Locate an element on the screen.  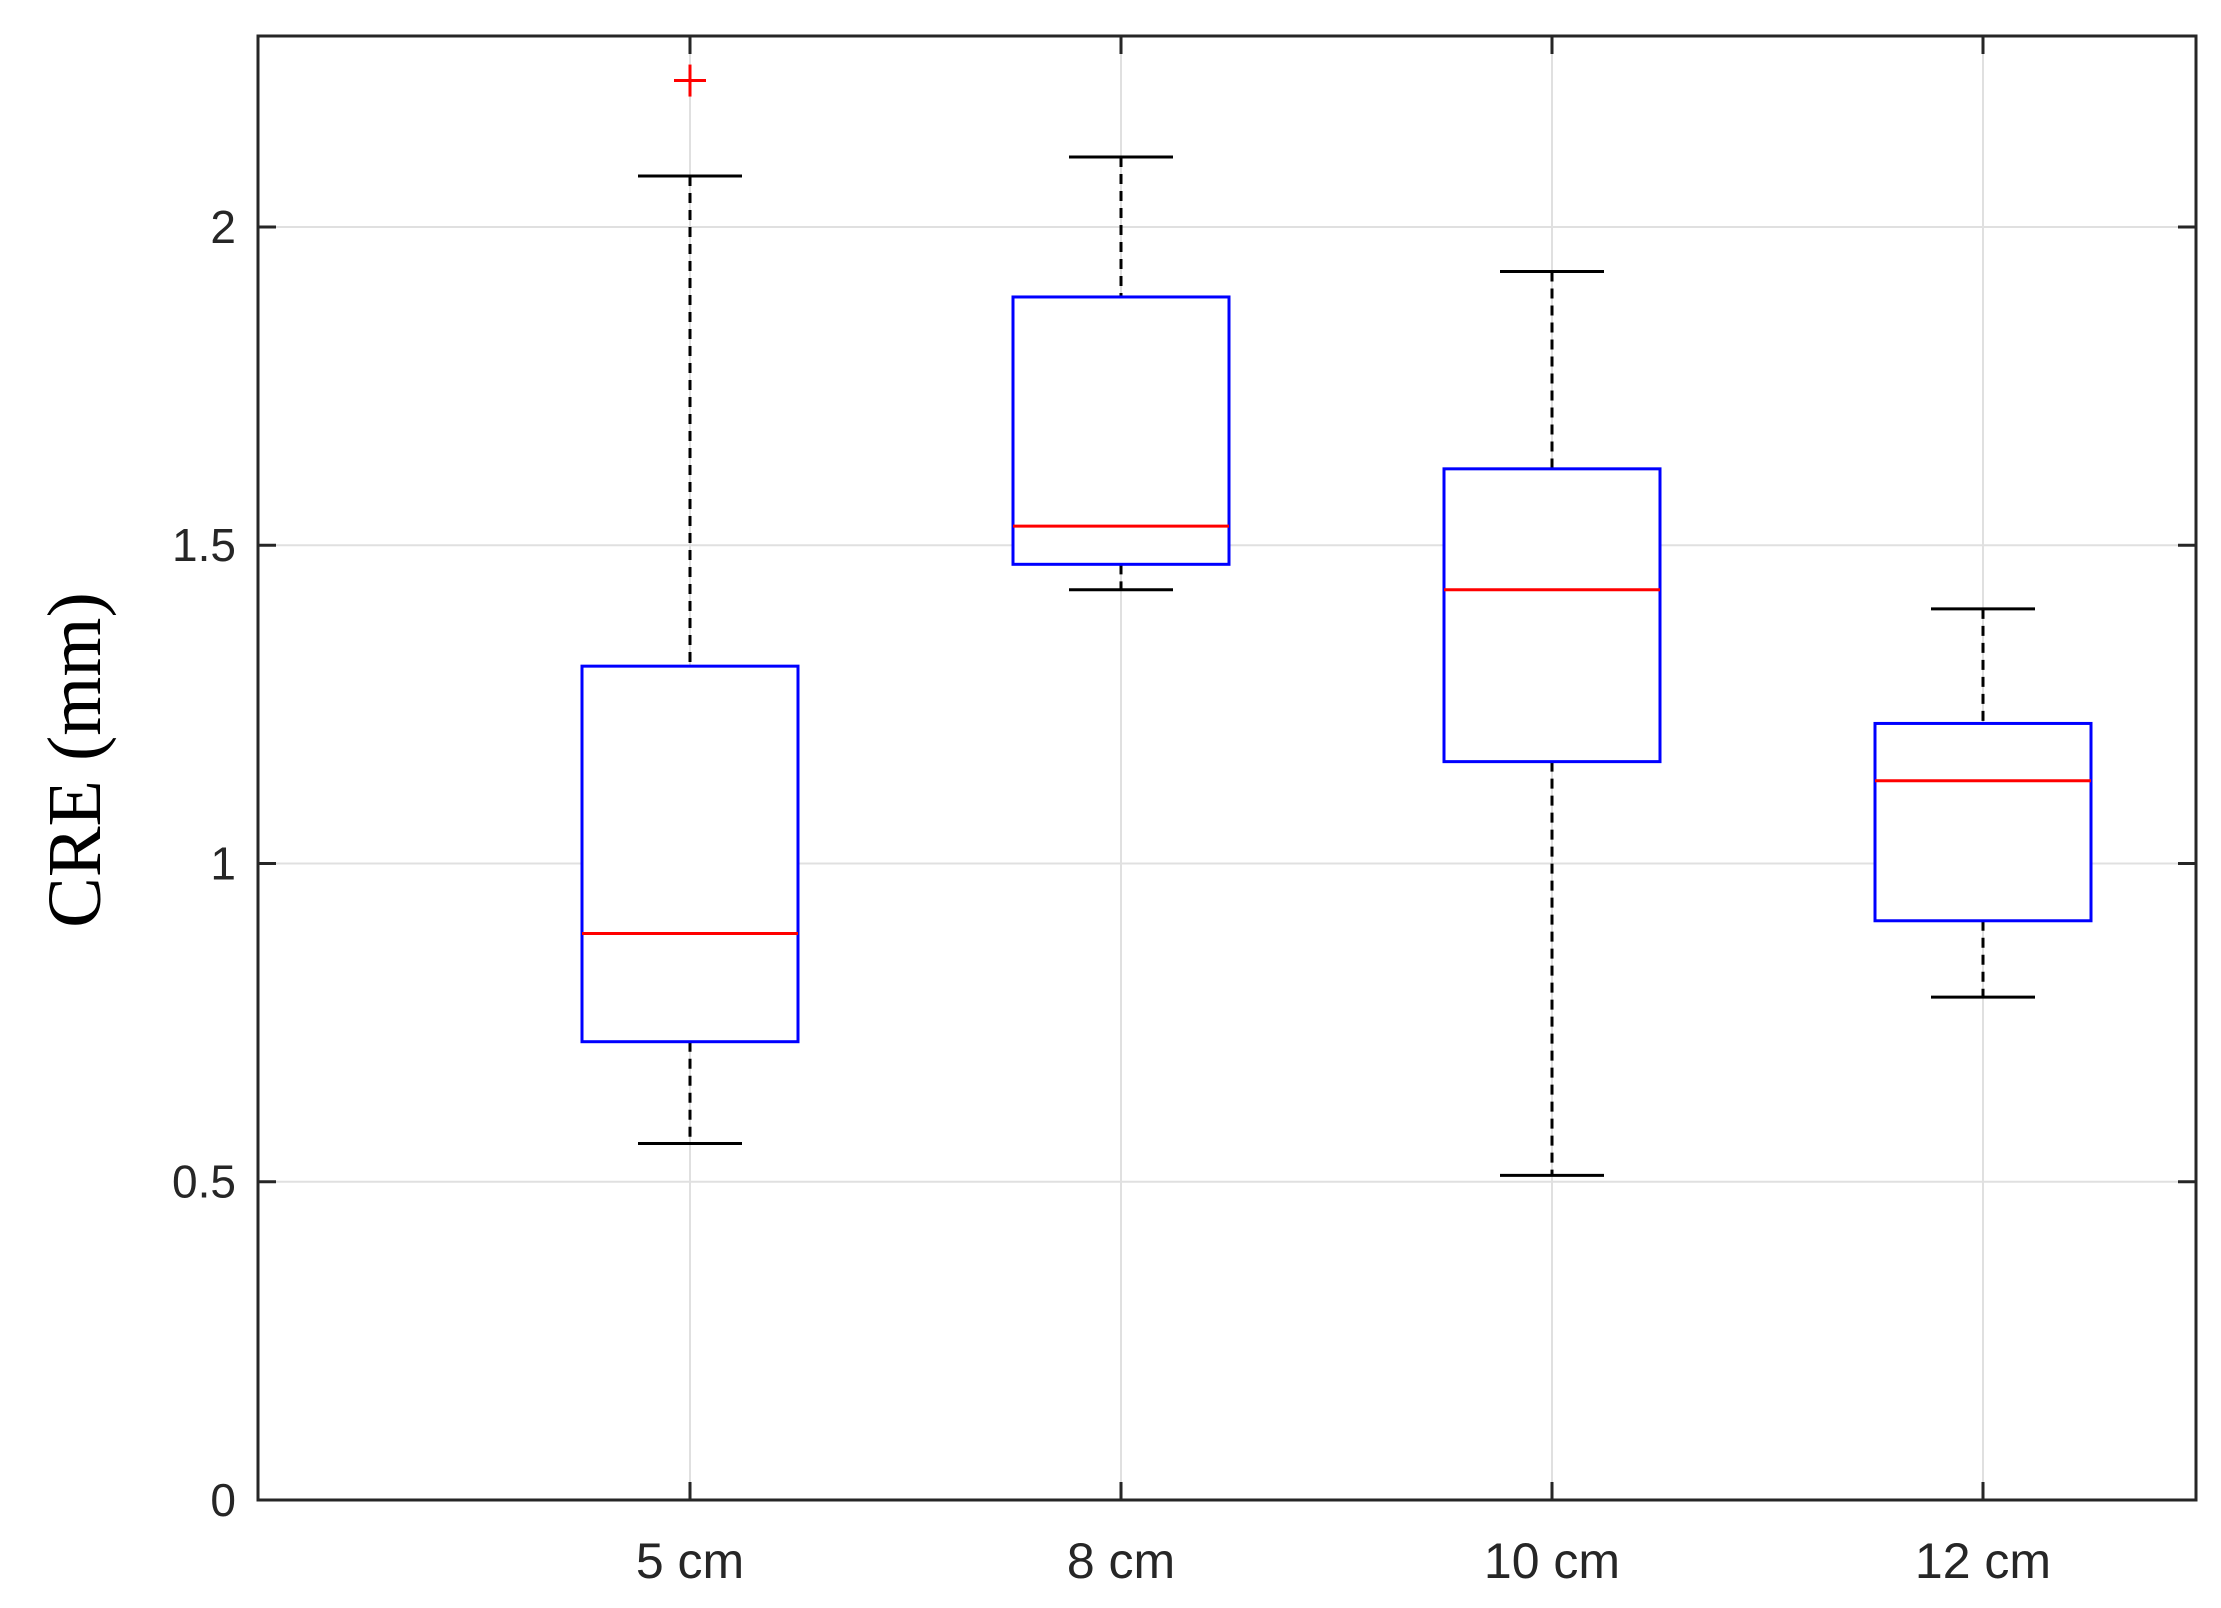
x-tick-label: 10 cm is located at coordinates (1552, 1561).